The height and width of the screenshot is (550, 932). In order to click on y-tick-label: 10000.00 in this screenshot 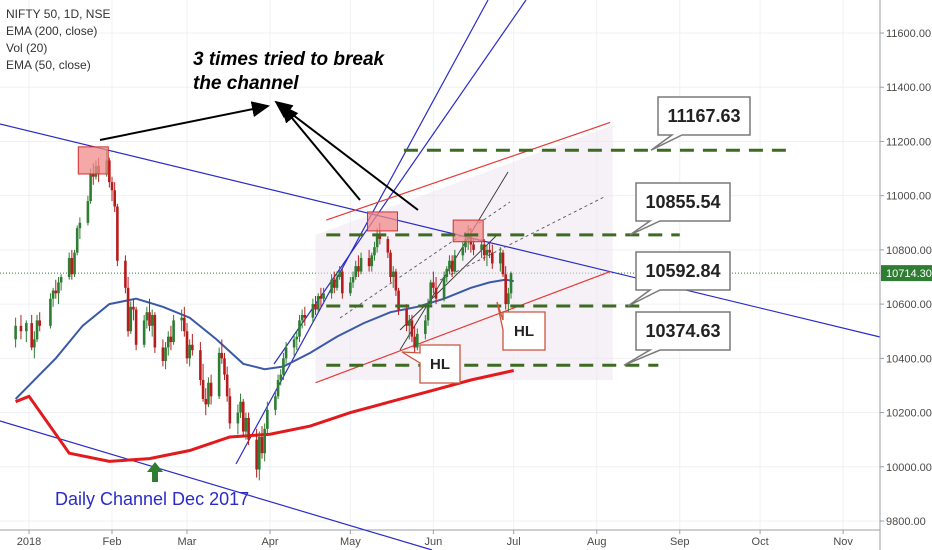, I will do `click(909, 468)`.